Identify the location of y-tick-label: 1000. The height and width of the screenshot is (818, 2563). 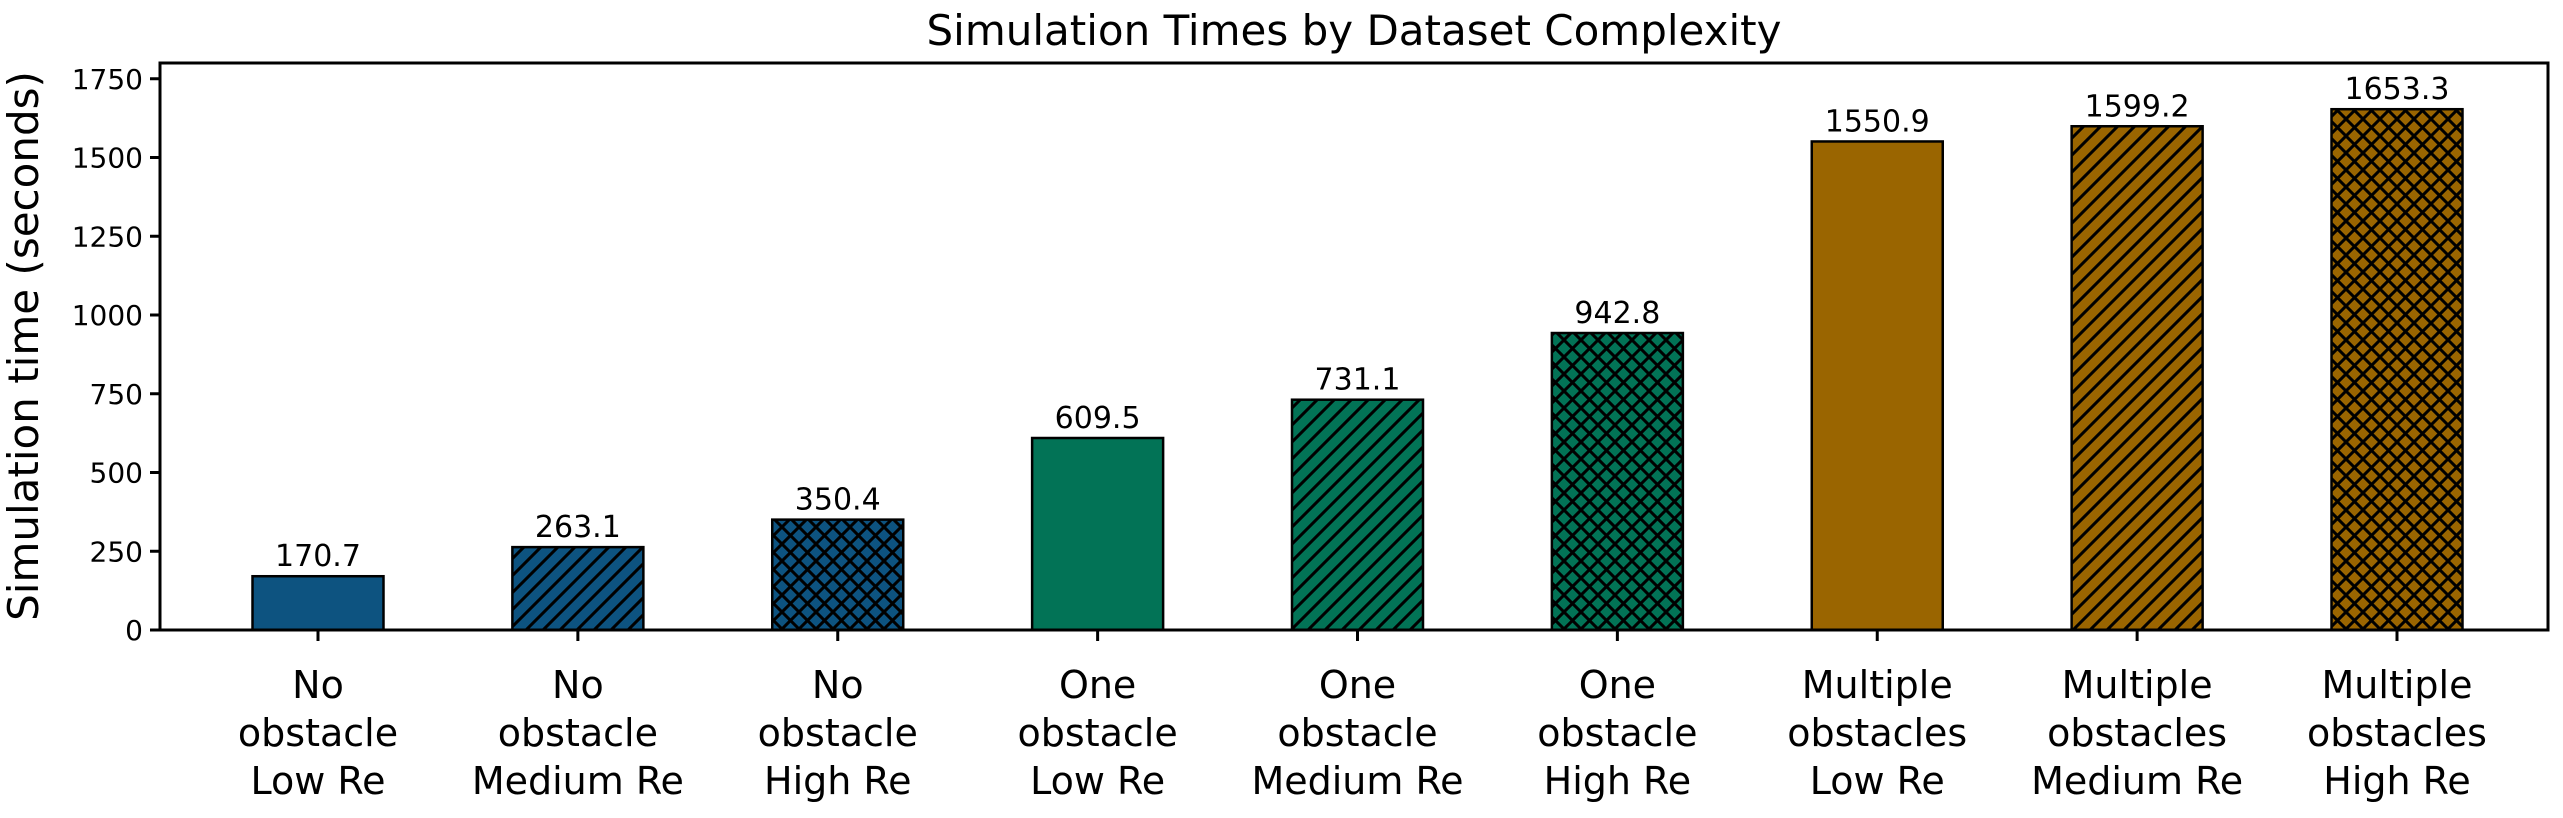
(107, 315).